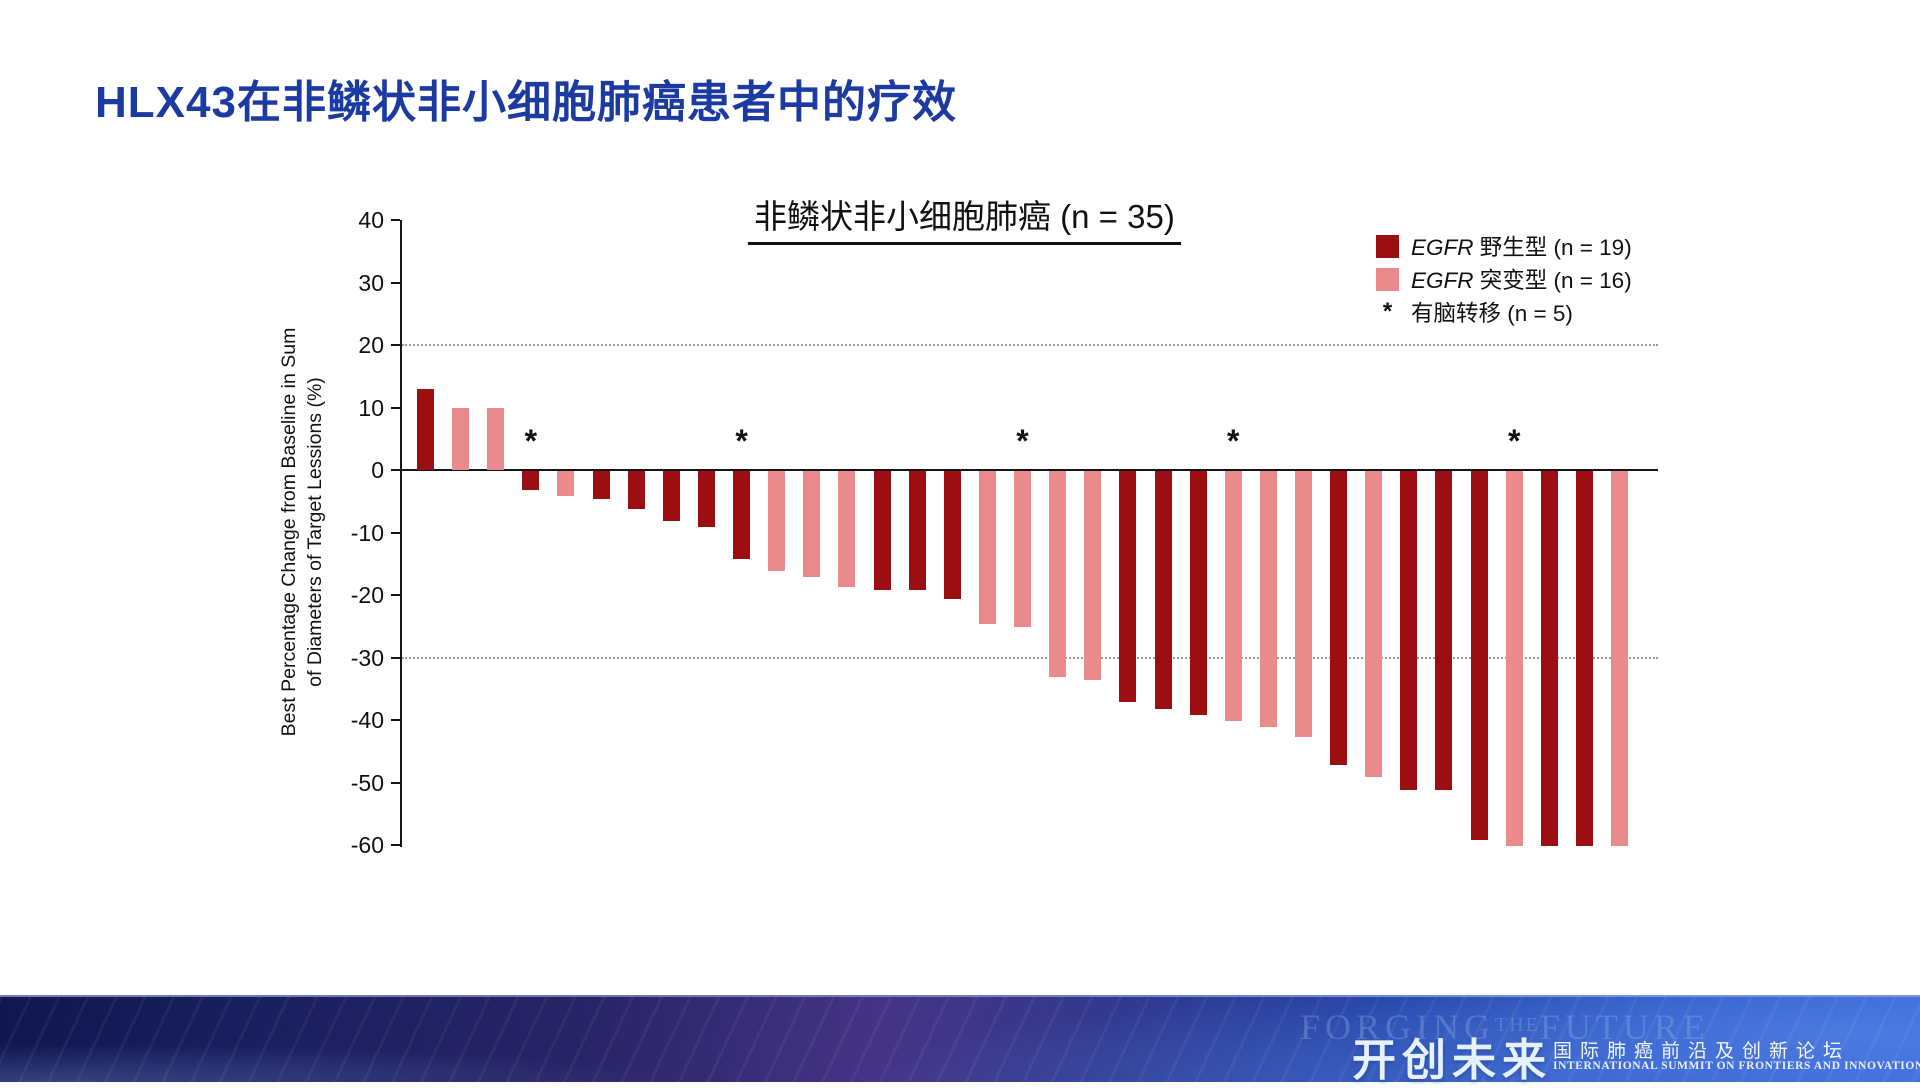 The width and height of the screenshot is (1920, 1088). What do you see at coordinates (1387, 279) in the screenshot?
I see `legend-swatch-mutant` at bounding box center [1387, 279].